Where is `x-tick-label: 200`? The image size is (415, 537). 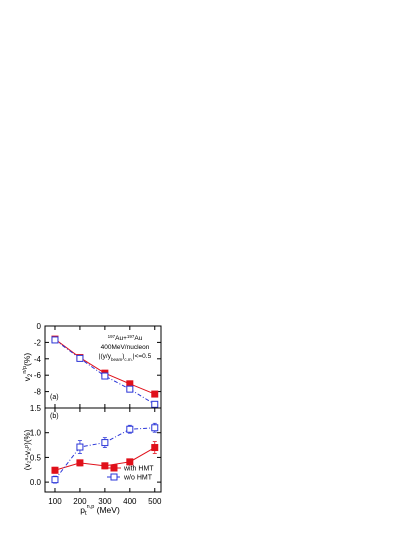
x-tick-label: 200 is located at coordinates (80, 501).